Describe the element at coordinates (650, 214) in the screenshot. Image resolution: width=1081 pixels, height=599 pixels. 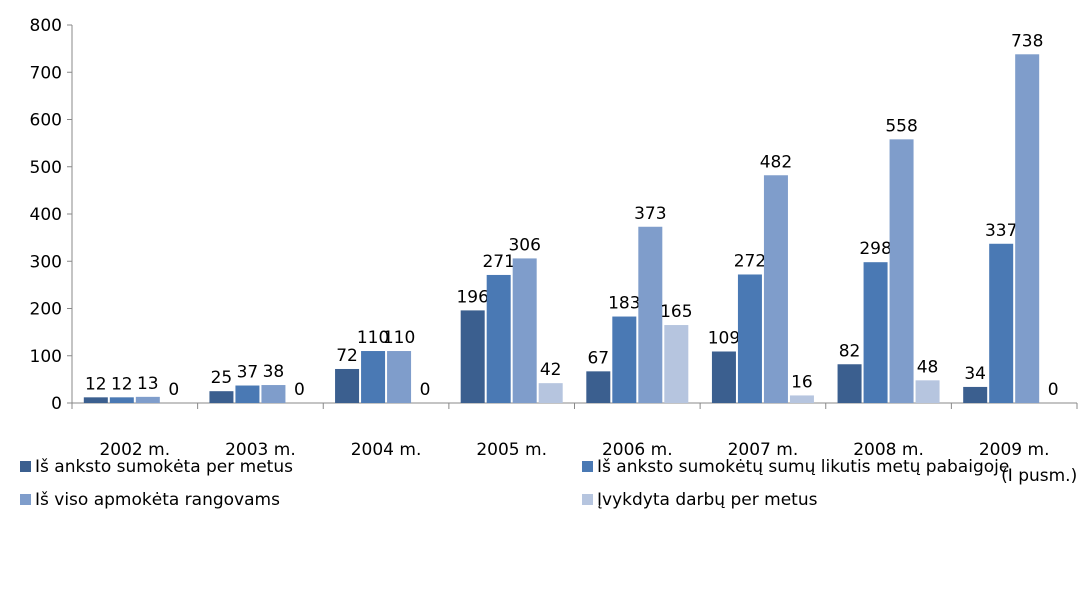
I see `data-label: 373` at that location.